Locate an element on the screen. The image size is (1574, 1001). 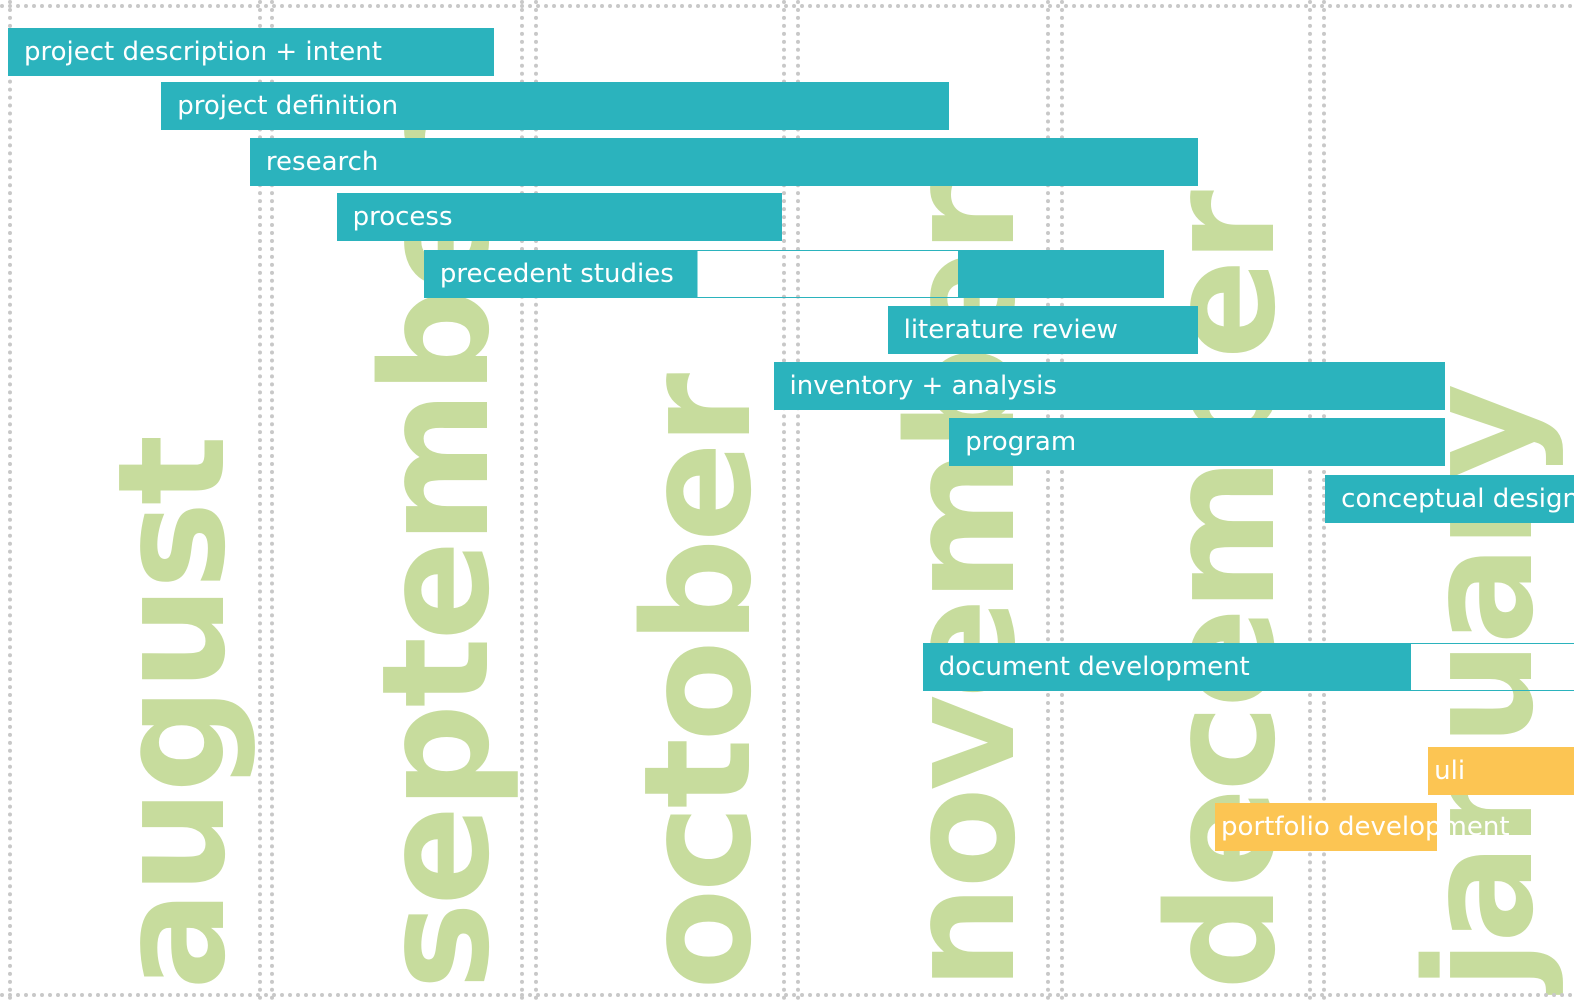
task-label: literature review is located at coordinates (1010, 330).